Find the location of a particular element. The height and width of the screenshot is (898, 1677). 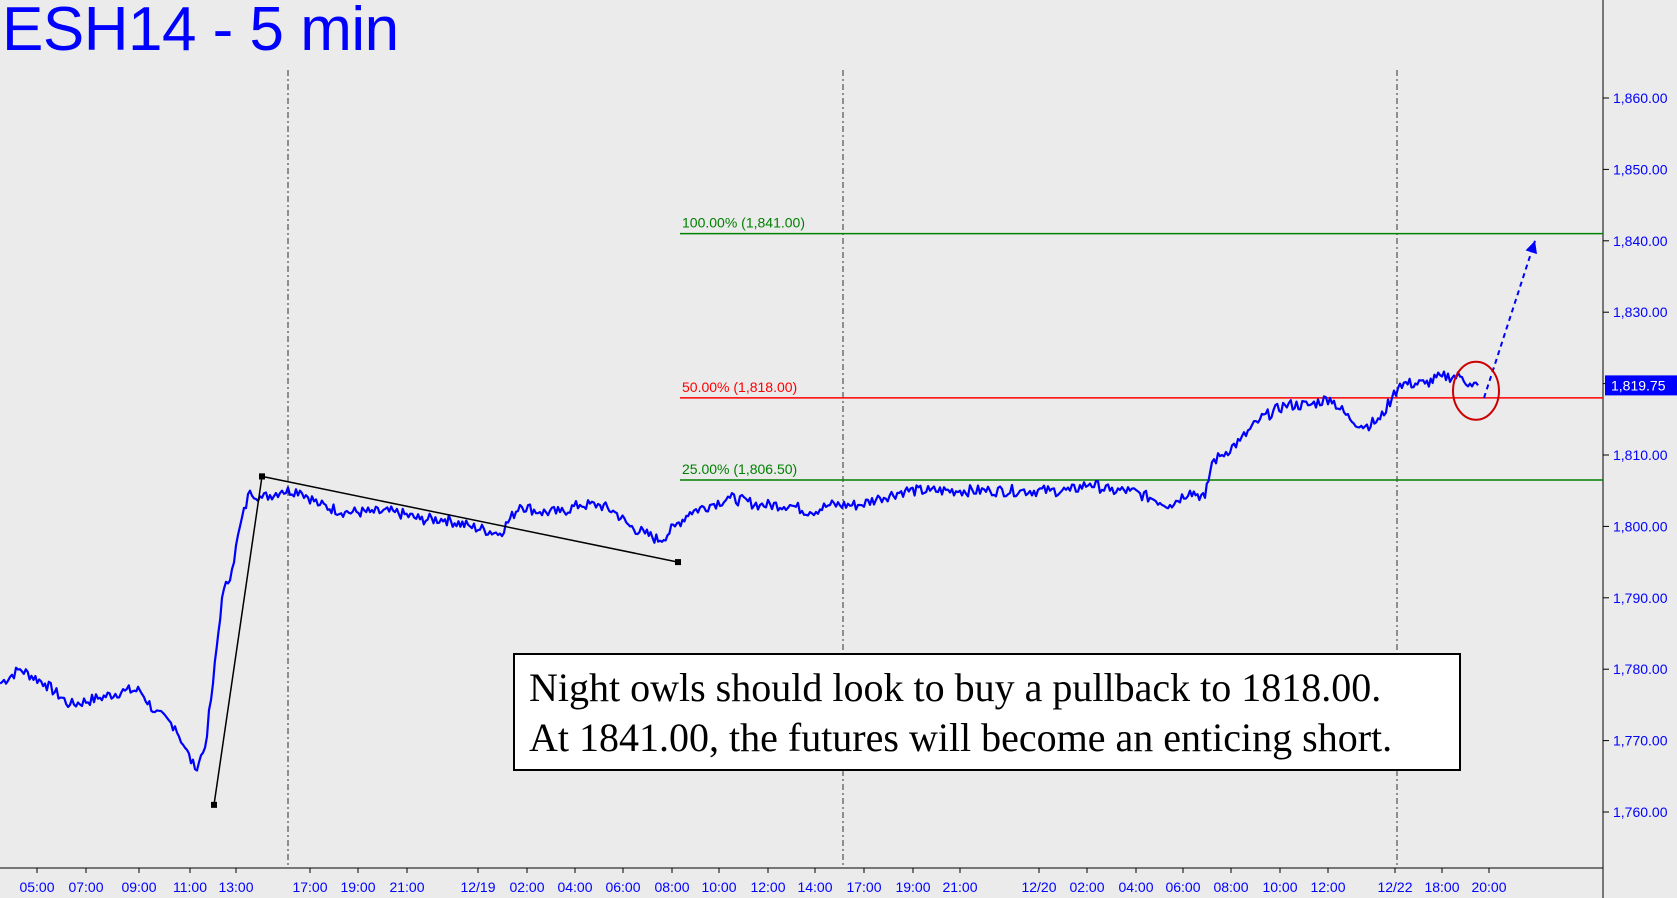

fib-level-label: 25.00% (1,806.50) is located at coordinates (739, 469).